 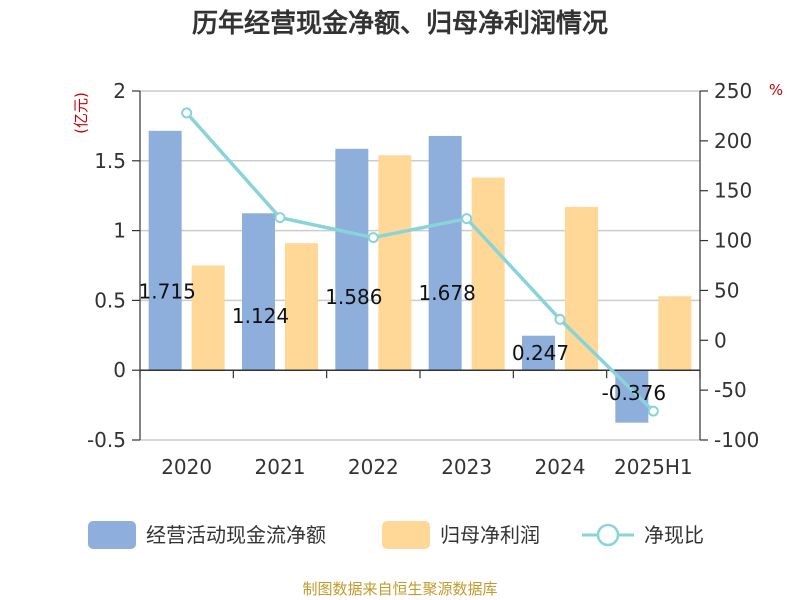 I want to click on legend-label: 净现比, so click(x=674, y=535).